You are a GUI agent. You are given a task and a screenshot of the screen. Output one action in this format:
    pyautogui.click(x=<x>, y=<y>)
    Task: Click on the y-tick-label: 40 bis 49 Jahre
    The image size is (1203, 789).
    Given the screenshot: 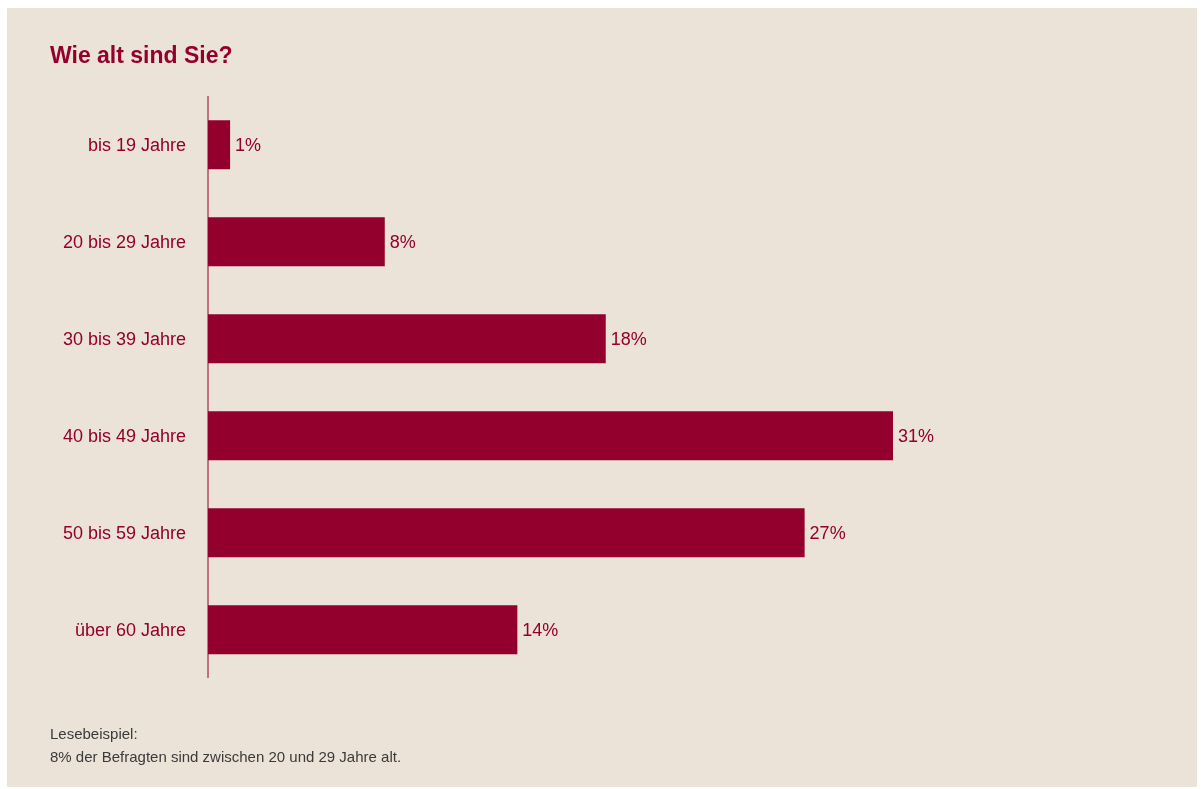 What is the action you would take?
    pyautogui.click(x=124, y=435)
    